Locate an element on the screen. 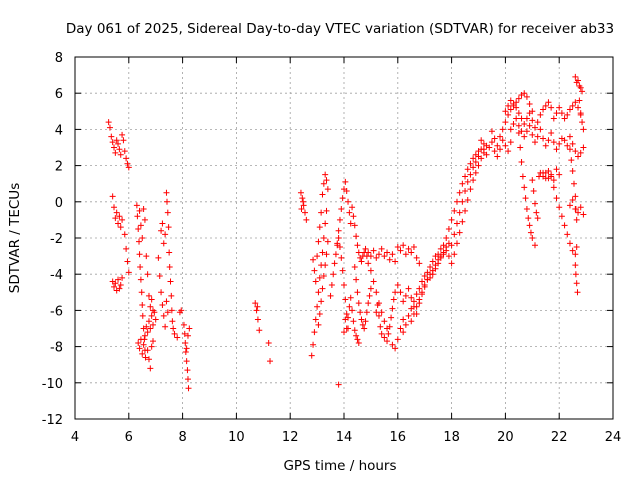 This screenshot has height=480, width=640. y-tick-label: -6 is located at coordinates (56, 311).